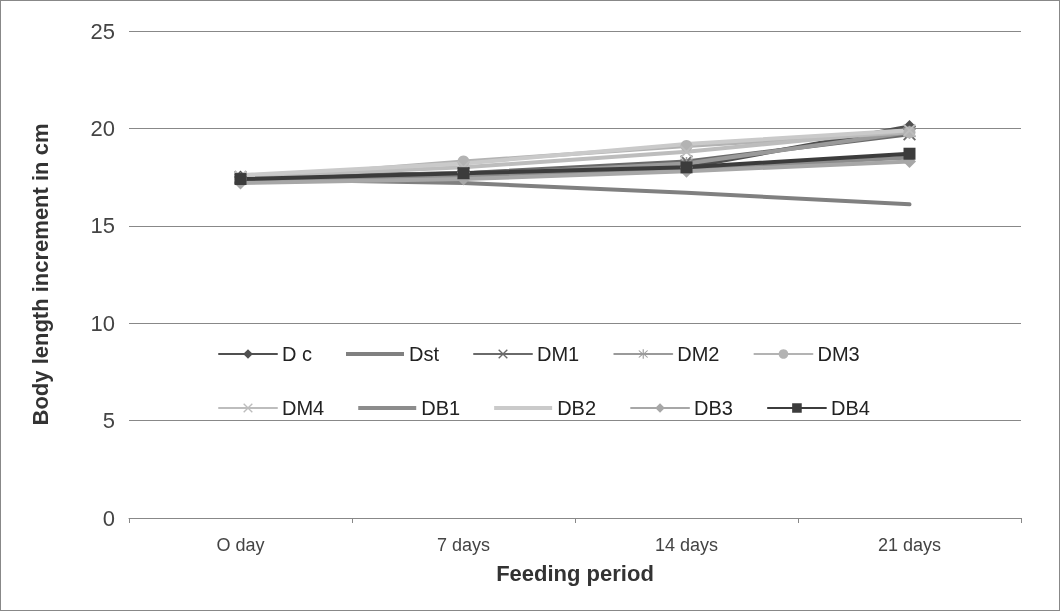 The image size is (1060, 611). Describe the element at coordinates (686, 545) in the screenshot. I see `x-tick-label: 14 days` at that location.